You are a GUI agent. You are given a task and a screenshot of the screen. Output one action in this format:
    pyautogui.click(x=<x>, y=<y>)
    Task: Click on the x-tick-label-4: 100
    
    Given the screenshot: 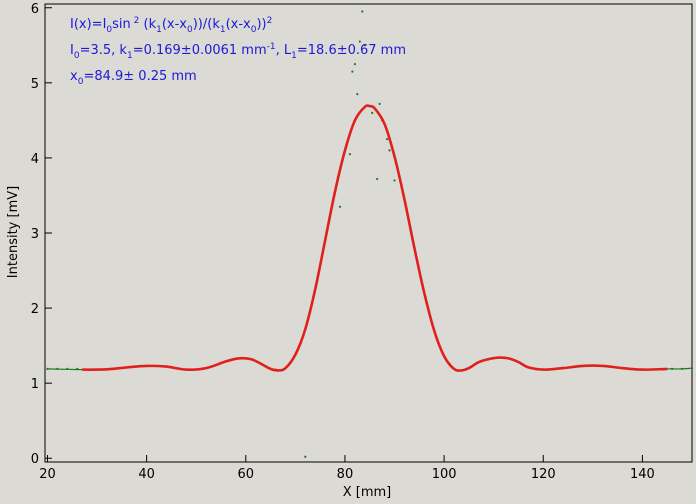 What is the action you would take?
    pyautogui.click(x=444, y=474)
    